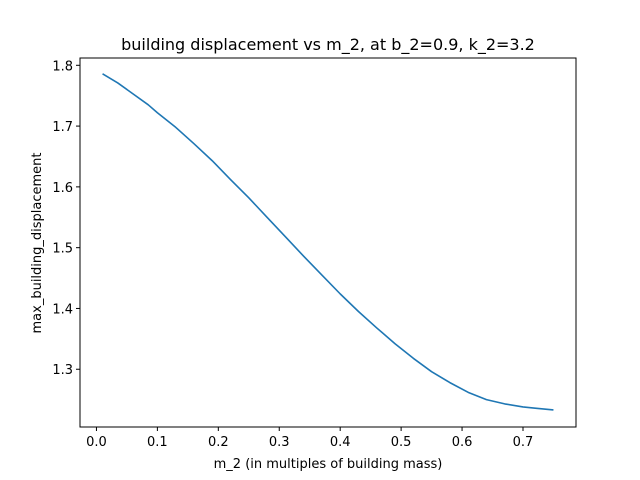 This screenshot has height=480, width=640. What do you see at coordinates (96, 442) in the screenshot?
I see `x-tick-label: 0.0` at bounding box center [96, 442].